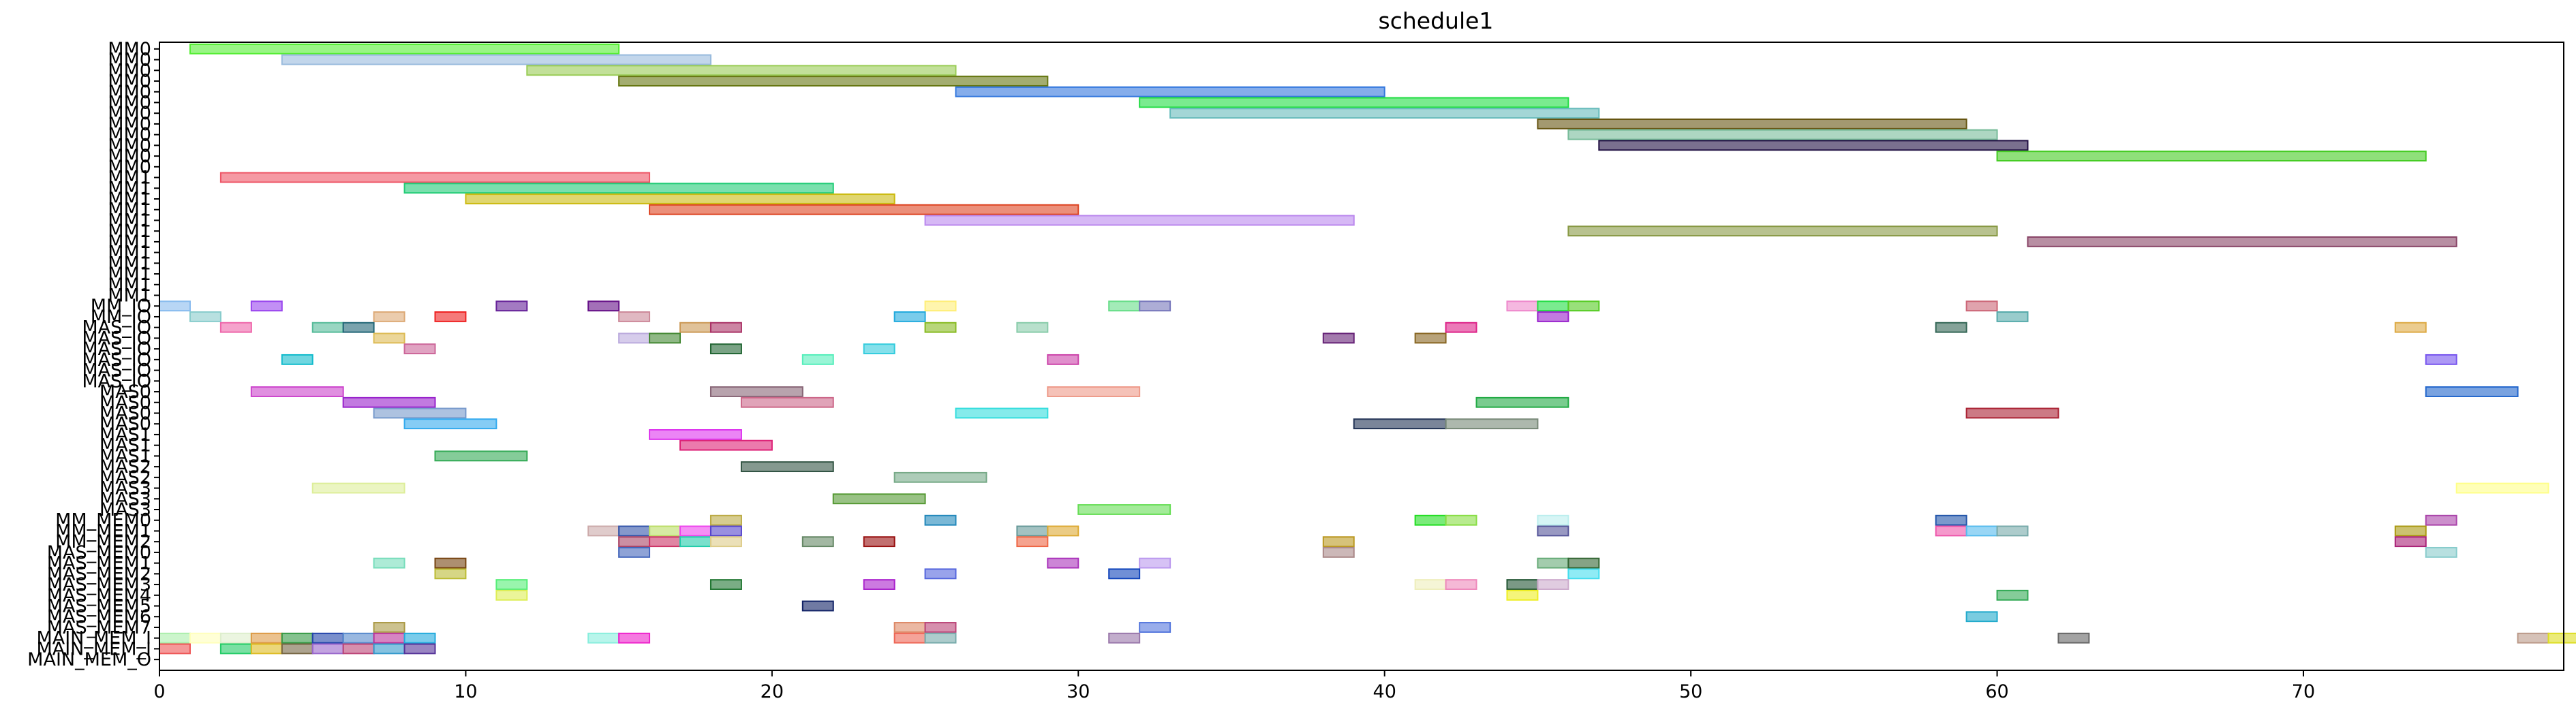 The width and height of the screenshot is (2576, 718). I want to click on y-tick-label-17: MM1, so click(129, 232).